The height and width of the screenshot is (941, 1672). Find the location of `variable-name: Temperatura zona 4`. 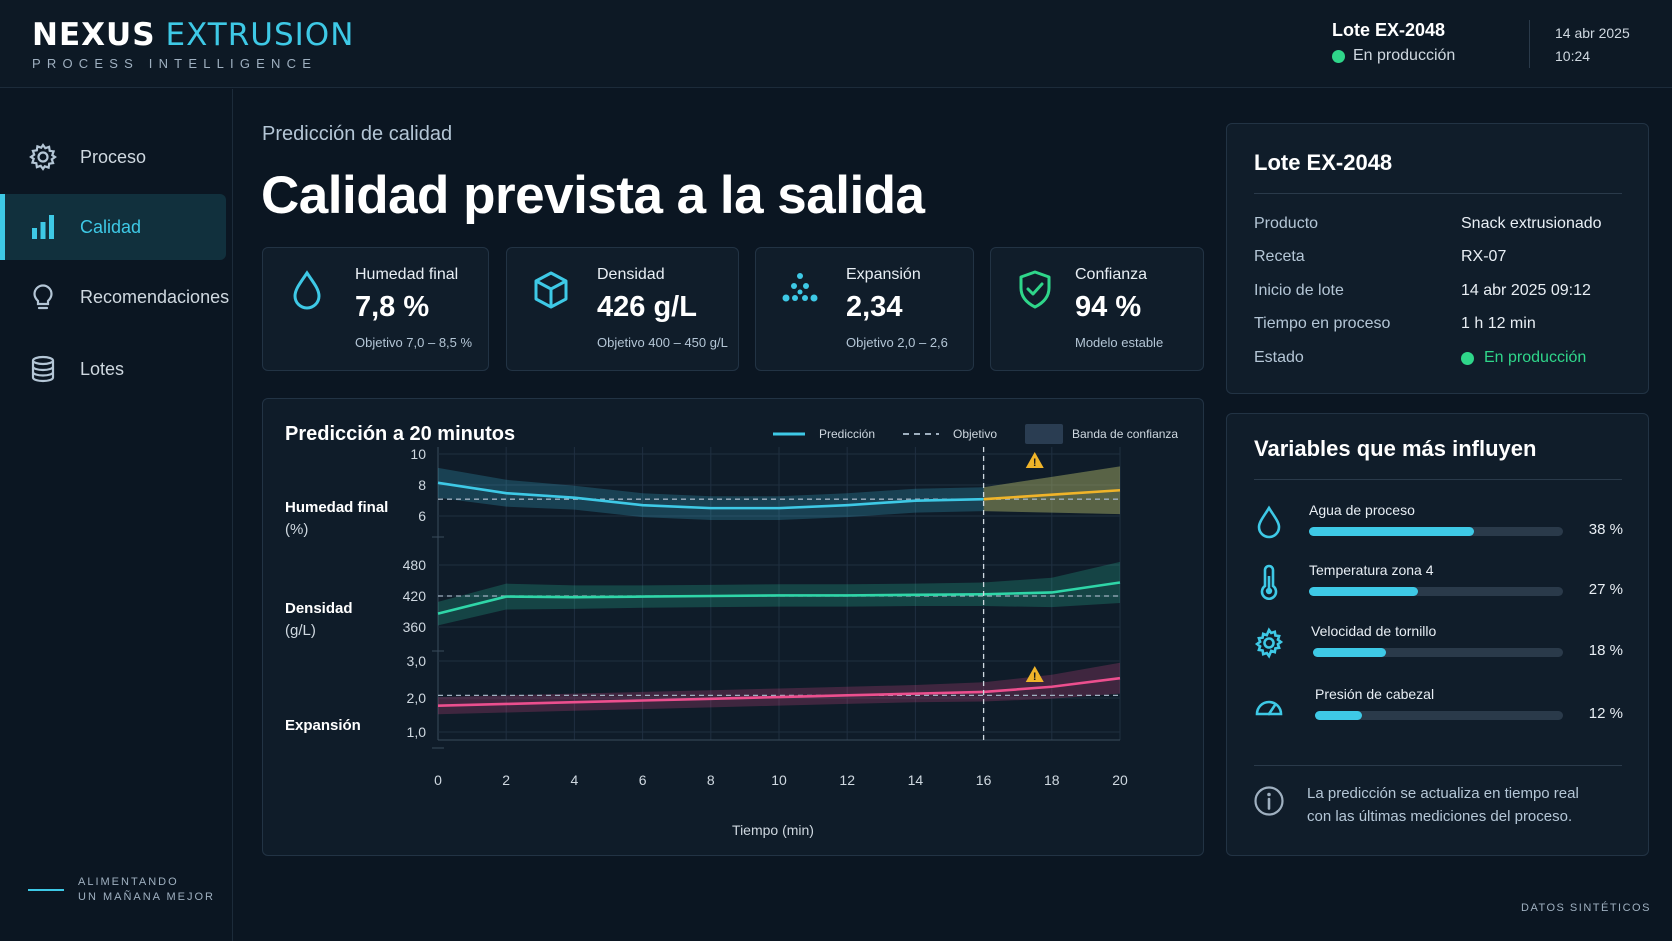

variable-name: Temperatura zona 4 is located at coordinates (1371, 570).